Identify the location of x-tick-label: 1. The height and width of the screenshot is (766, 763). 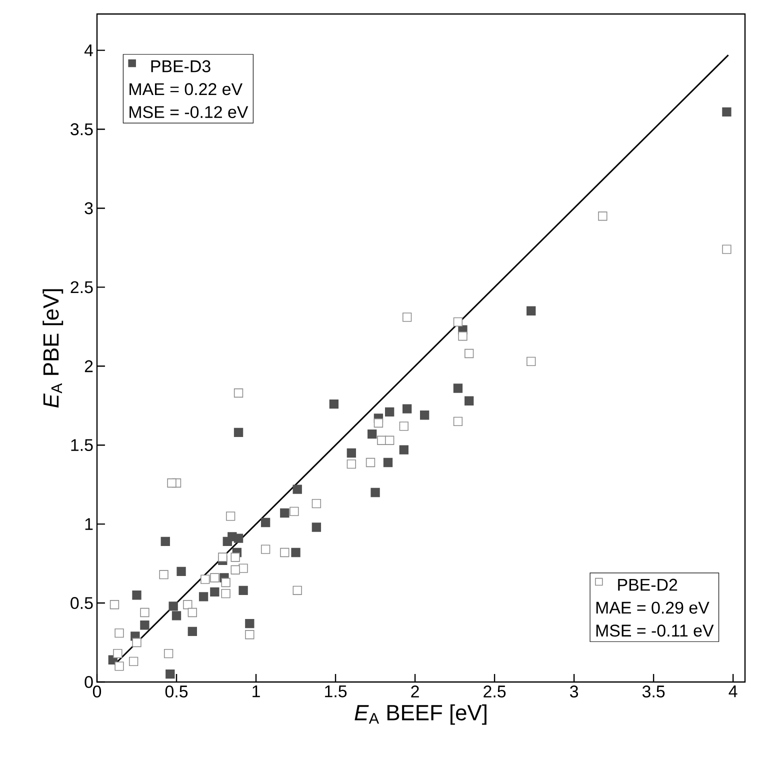
(256, 692).